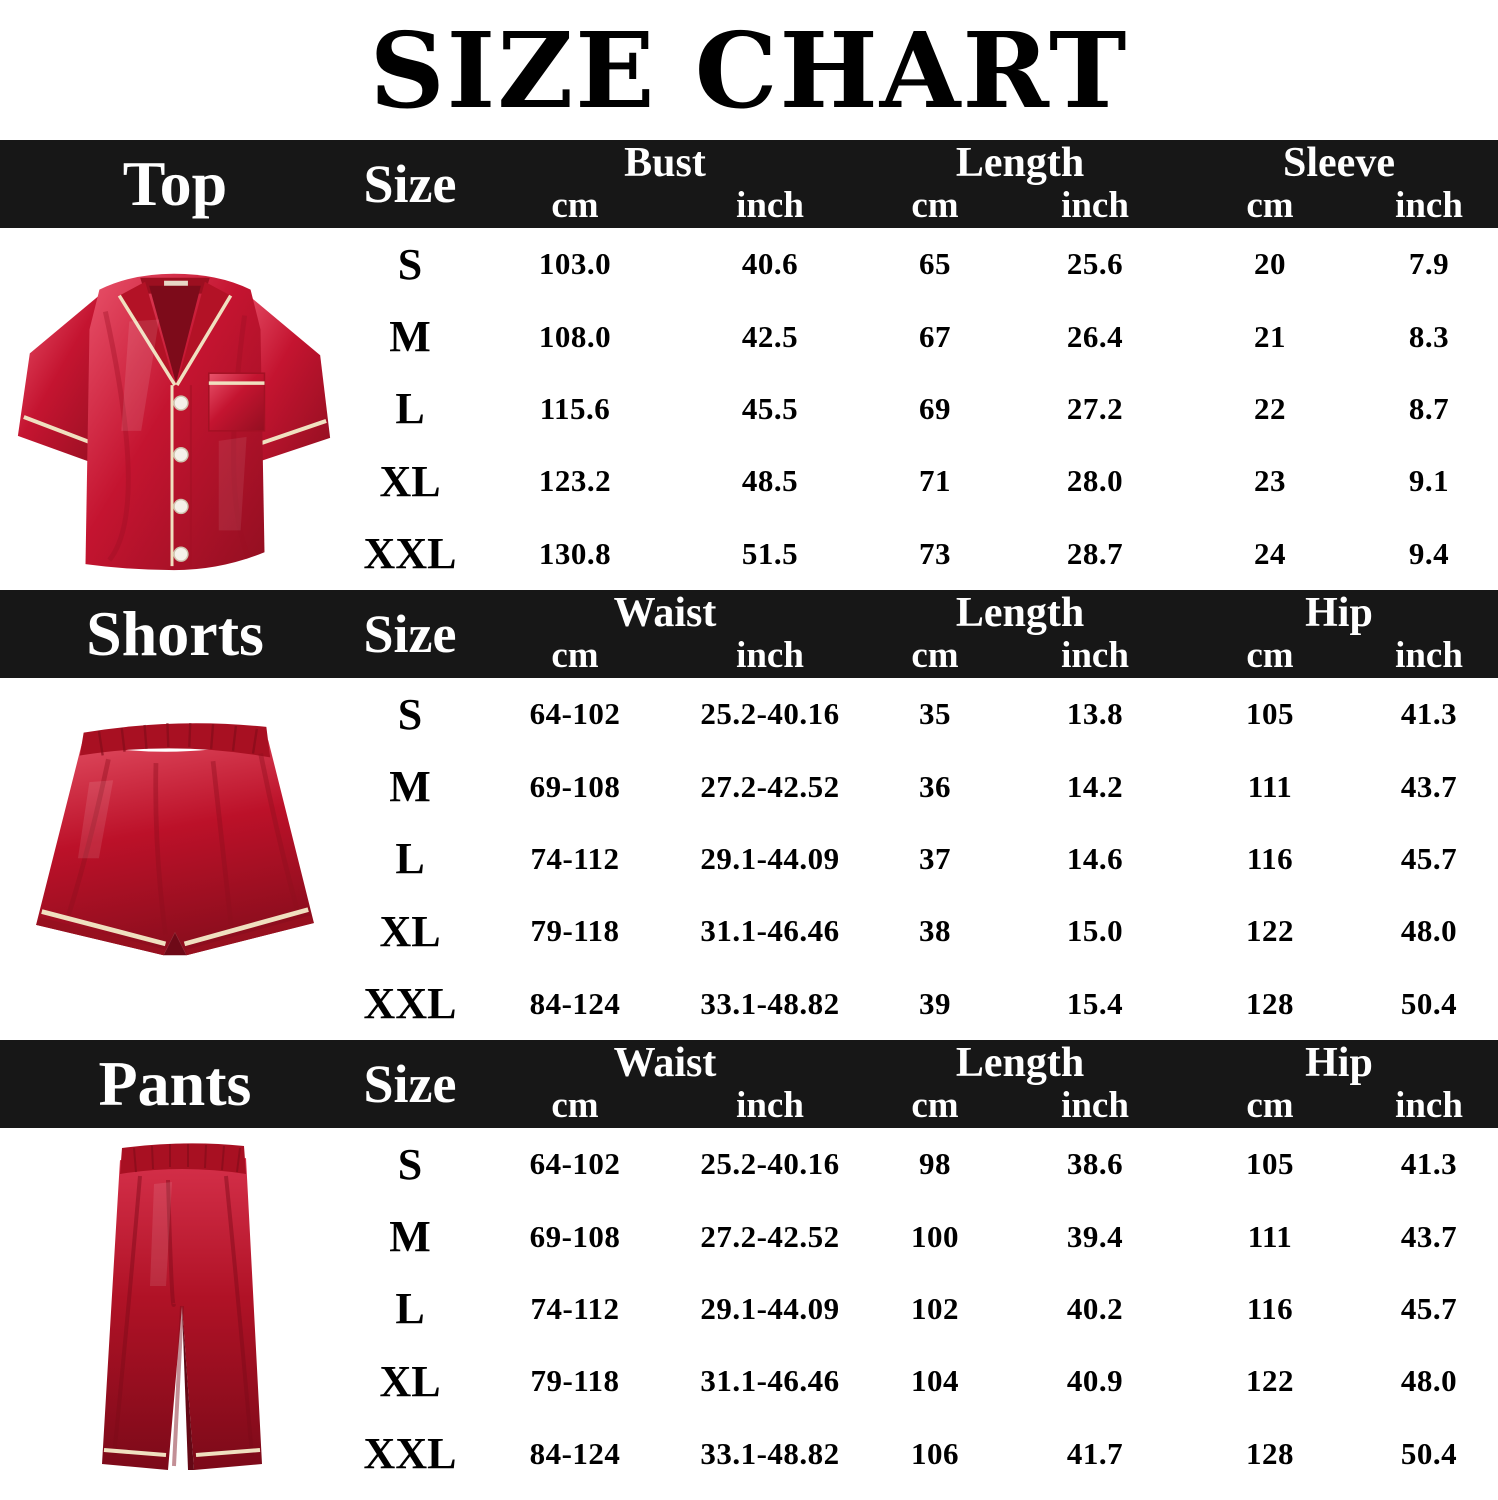 The width and height of the screenshot is (1498, 1500). I want to click on value-cell: 67, so click(935, 336).